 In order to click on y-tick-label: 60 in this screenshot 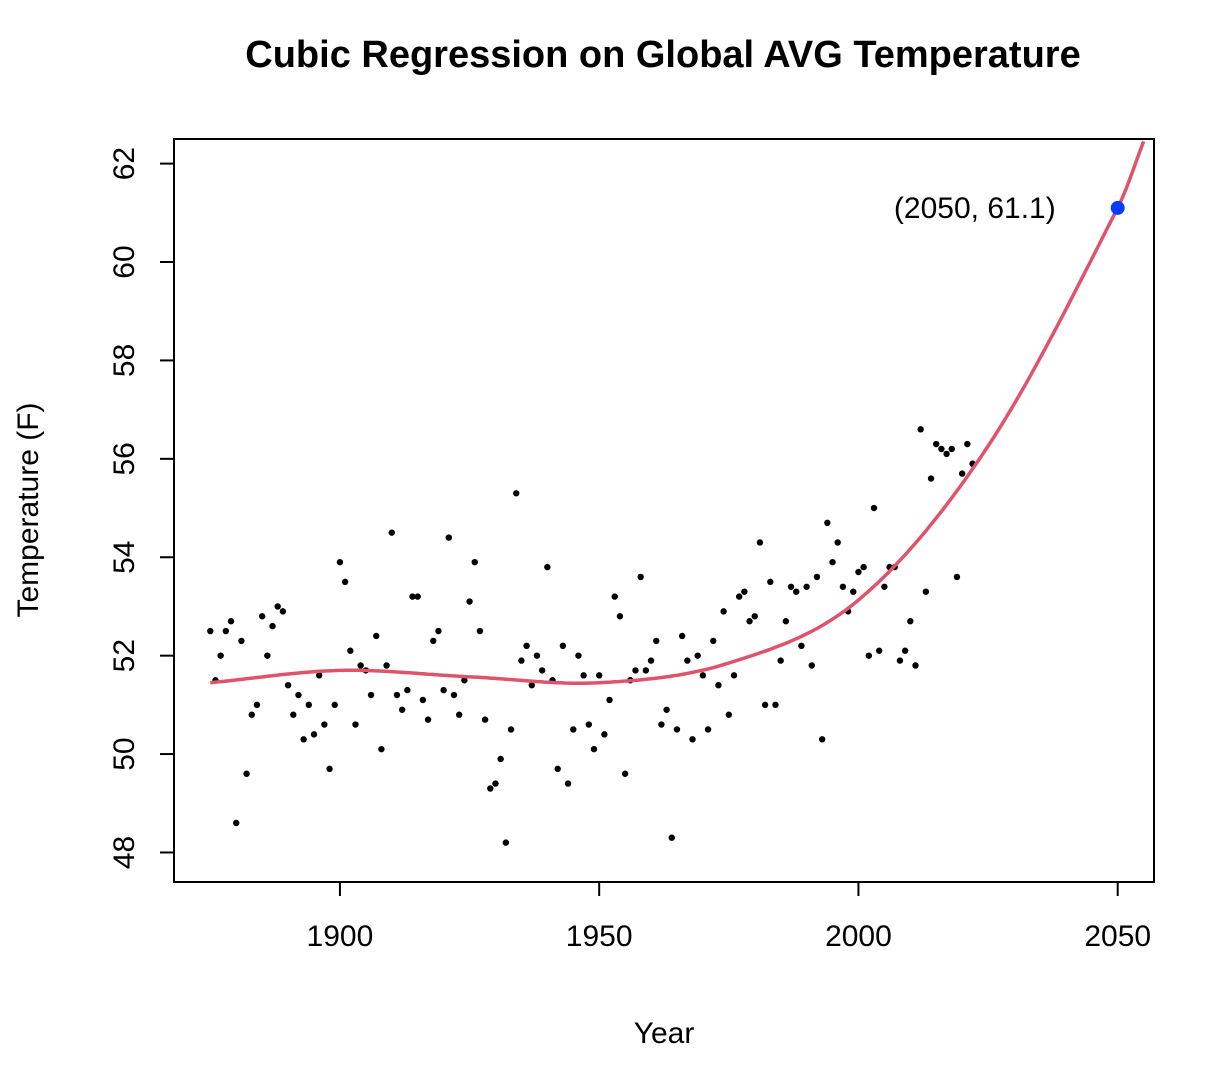, I will do `click(124, 261)`.